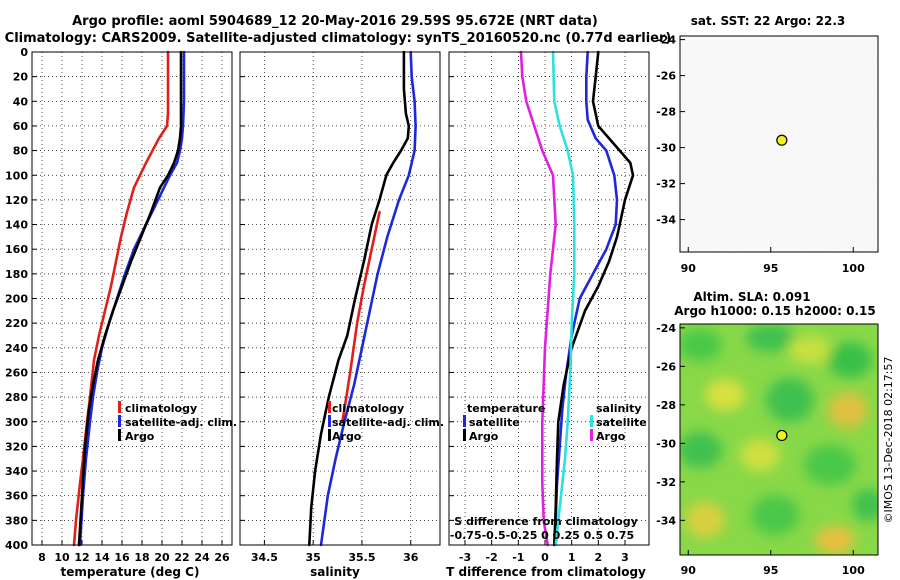 The width and height of the screenshot is (900, 580). What do you see at coordinates (782, 140) in the screenshot?
I see `sst-argo-position-marker` at bounding box center [782, 140].